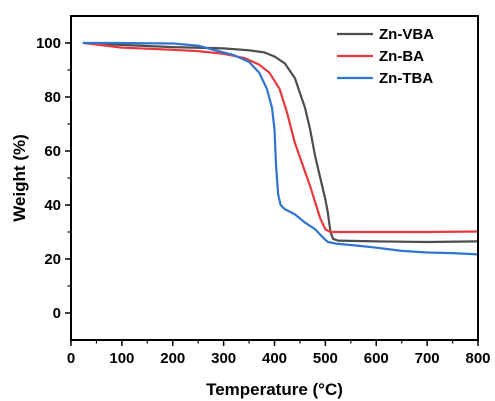  Describe the element at coordinates (52, 205) in the screenshot. I see `y-tick-label: 40` at that location.